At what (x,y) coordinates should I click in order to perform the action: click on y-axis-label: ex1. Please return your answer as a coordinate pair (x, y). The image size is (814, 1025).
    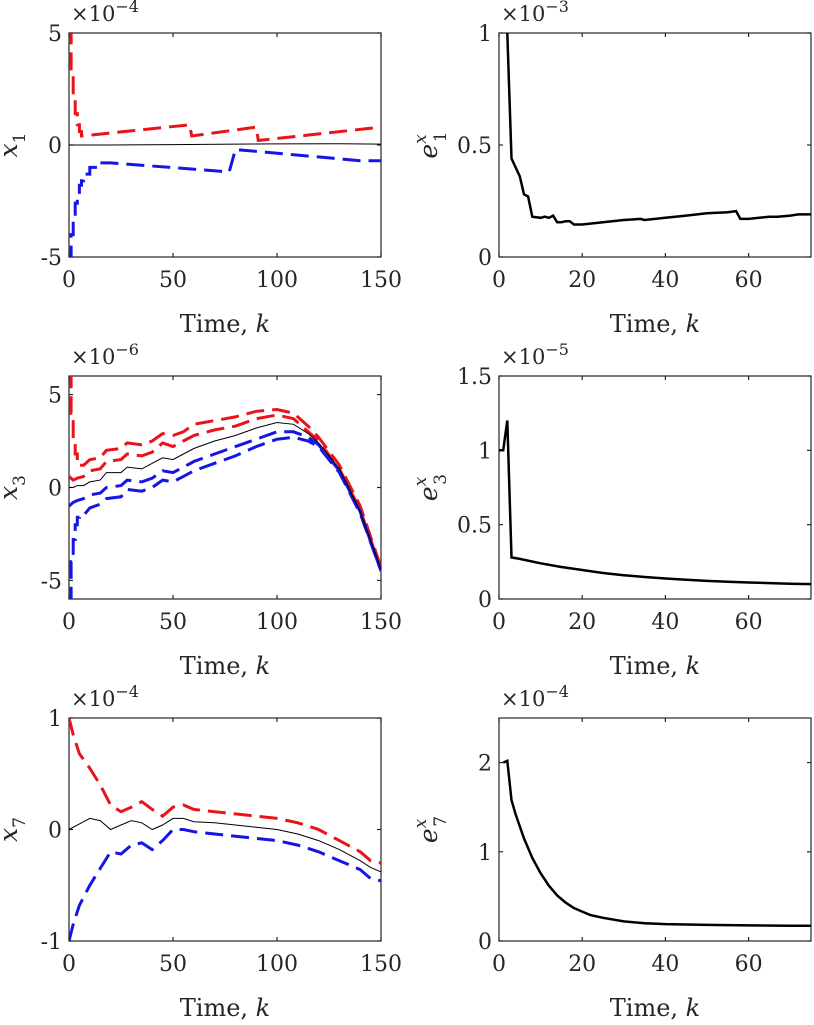
    Looking at the image, I should click on (431, 144).